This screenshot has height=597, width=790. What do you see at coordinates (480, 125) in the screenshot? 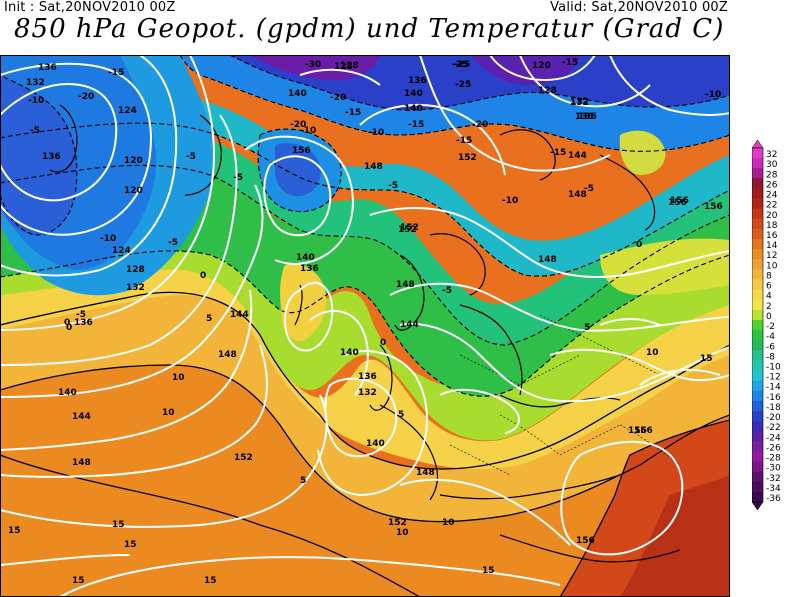
I see `temp-label: -20` at bounding box center [480, 125].